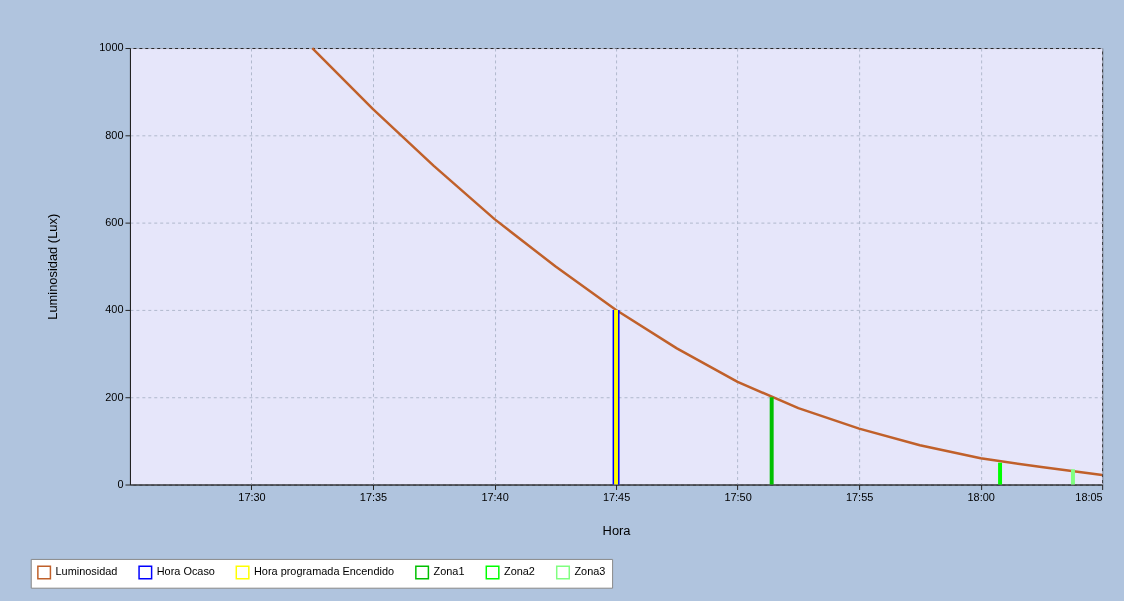 This screenshot has height=616, width=1124. What do you see at coordinates (373, 496) in the screenshot?
I see `x-tick-label: 17:35` at bounding box center [373, 496].